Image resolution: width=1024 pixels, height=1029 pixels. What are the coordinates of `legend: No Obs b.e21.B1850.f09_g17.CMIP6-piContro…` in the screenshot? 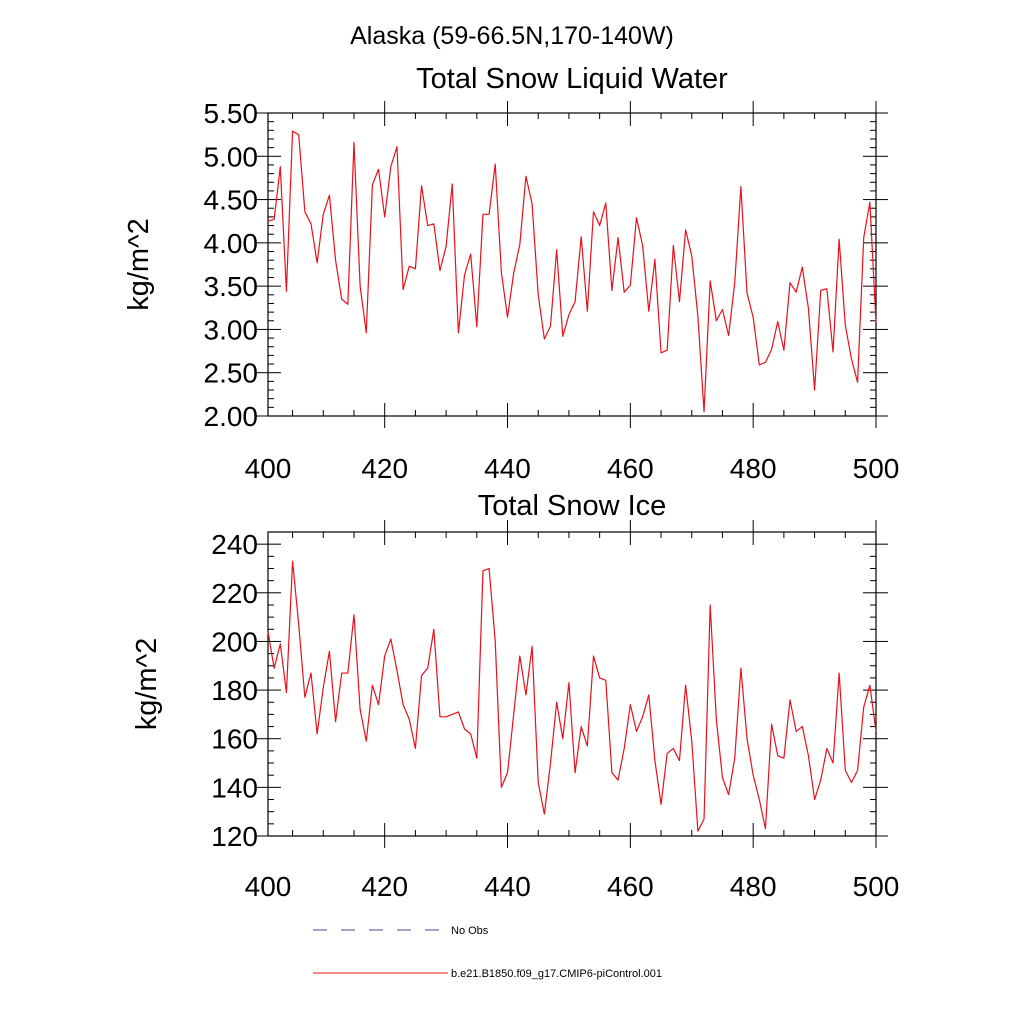 It's located at (487, 952).